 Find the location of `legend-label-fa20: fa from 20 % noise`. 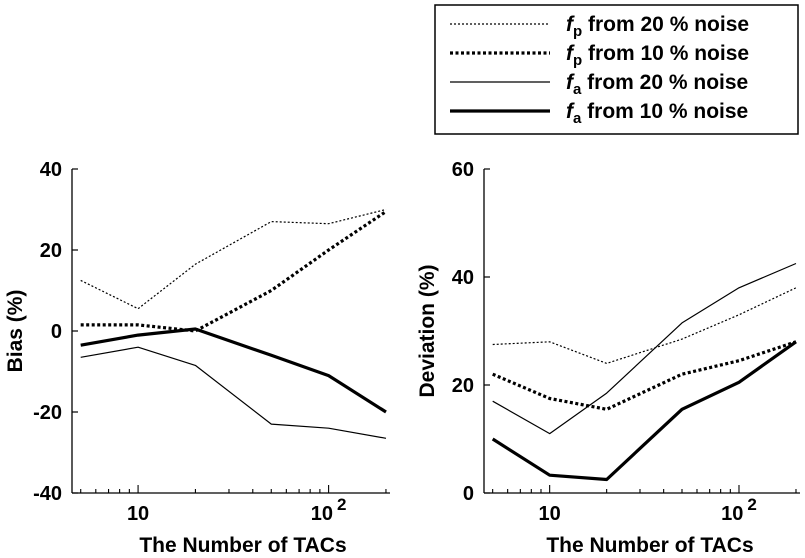

legend-label-fa20: fa from 20 % noise is located at coordinates (657, 84).